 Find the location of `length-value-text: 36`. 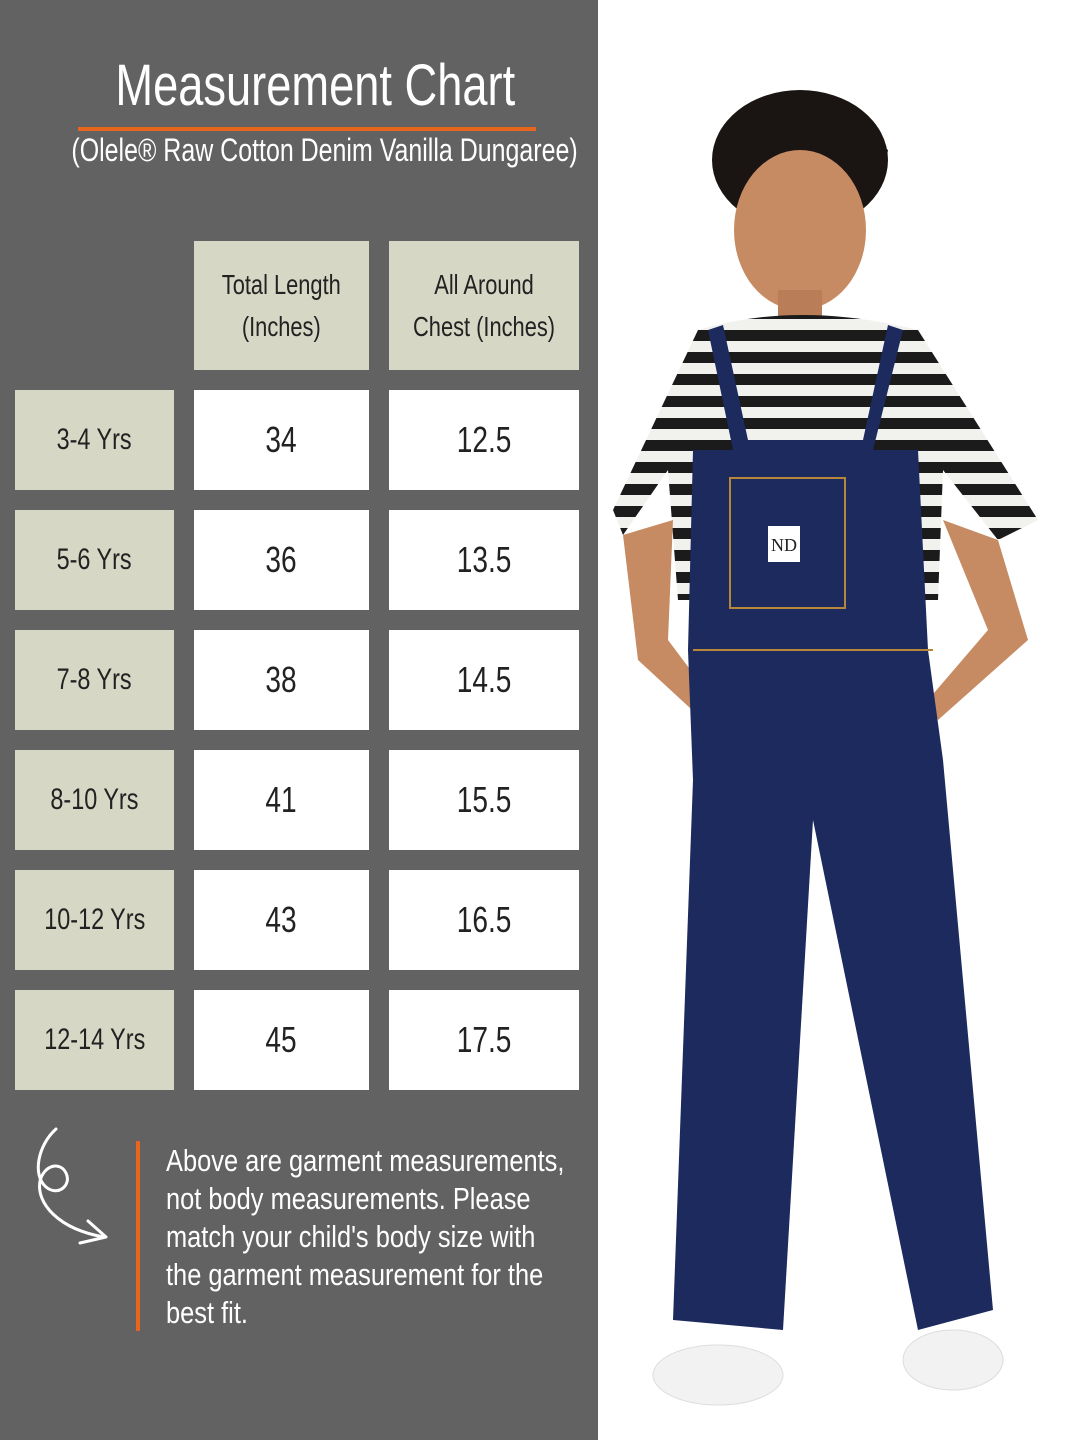

length-value-text: 36 is located at coordinates (281, 559).